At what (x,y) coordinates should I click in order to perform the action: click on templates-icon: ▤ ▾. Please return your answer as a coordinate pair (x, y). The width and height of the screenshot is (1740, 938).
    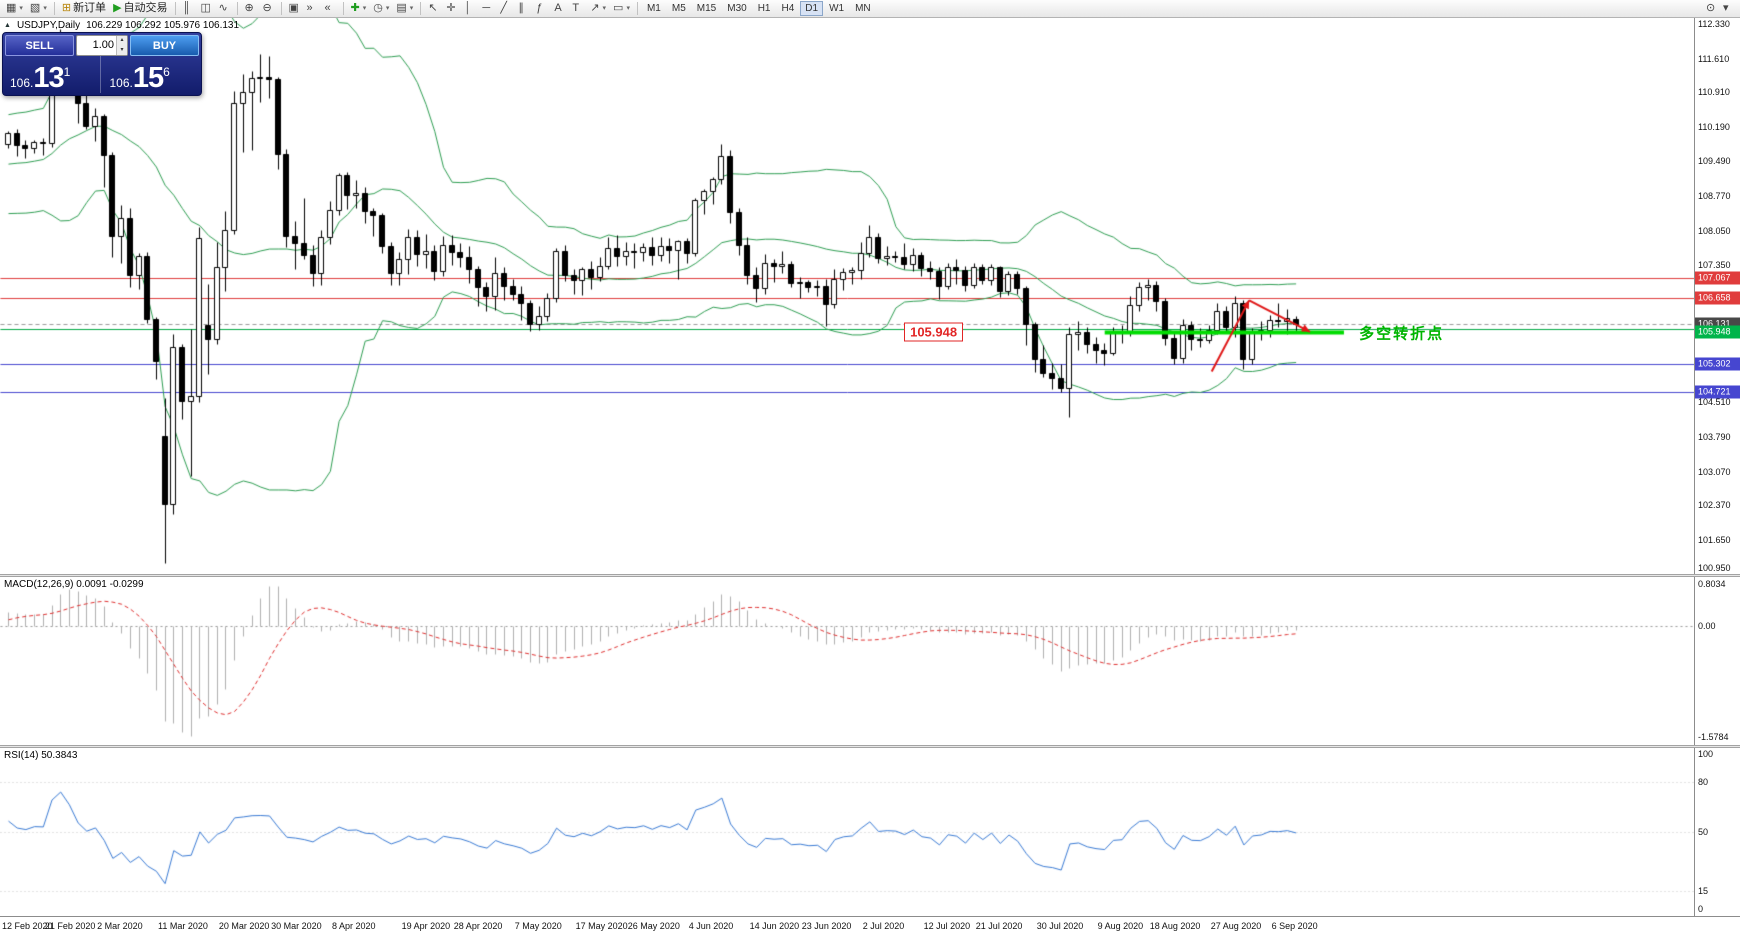
    Looking at the image, I should click on (404, 9).